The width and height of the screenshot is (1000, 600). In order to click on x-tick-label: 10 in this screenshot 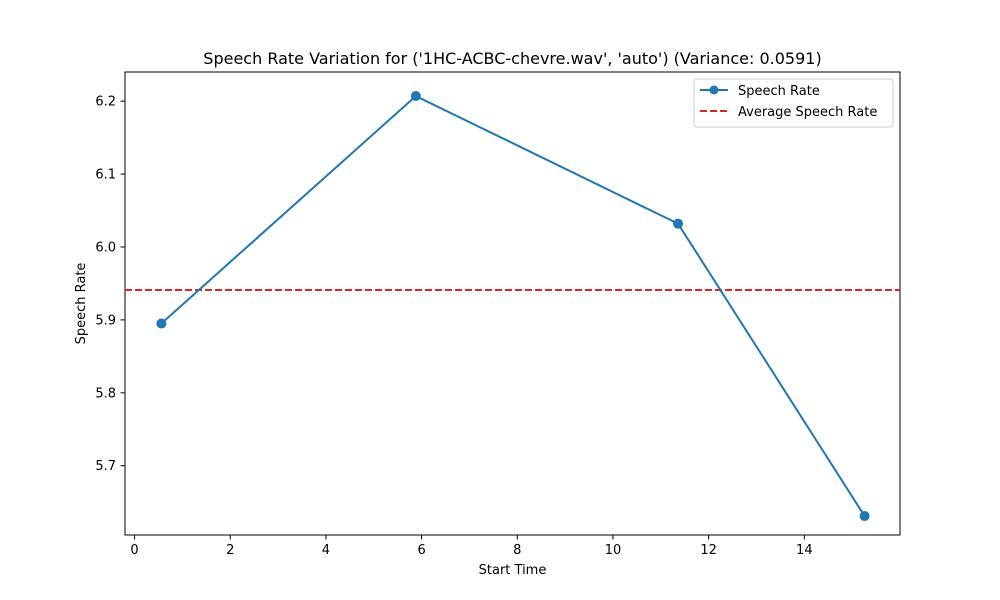, I will do `click(613, 550)`.